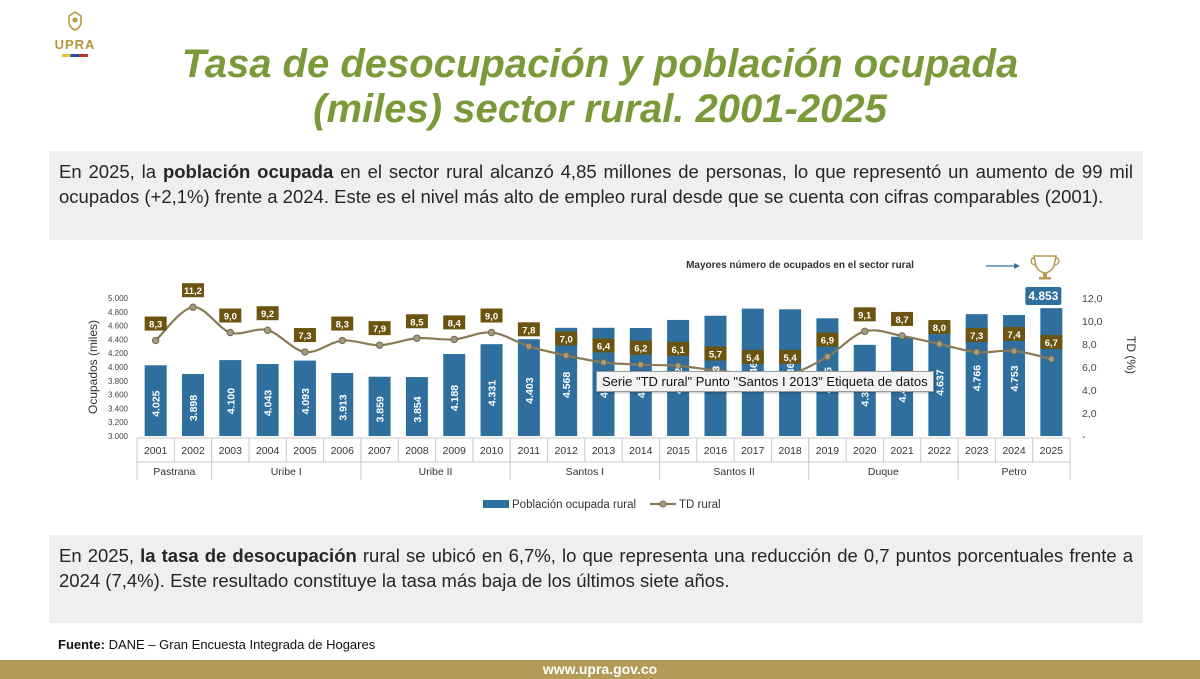  I want to click on td-point-2020, so click(865, 331).